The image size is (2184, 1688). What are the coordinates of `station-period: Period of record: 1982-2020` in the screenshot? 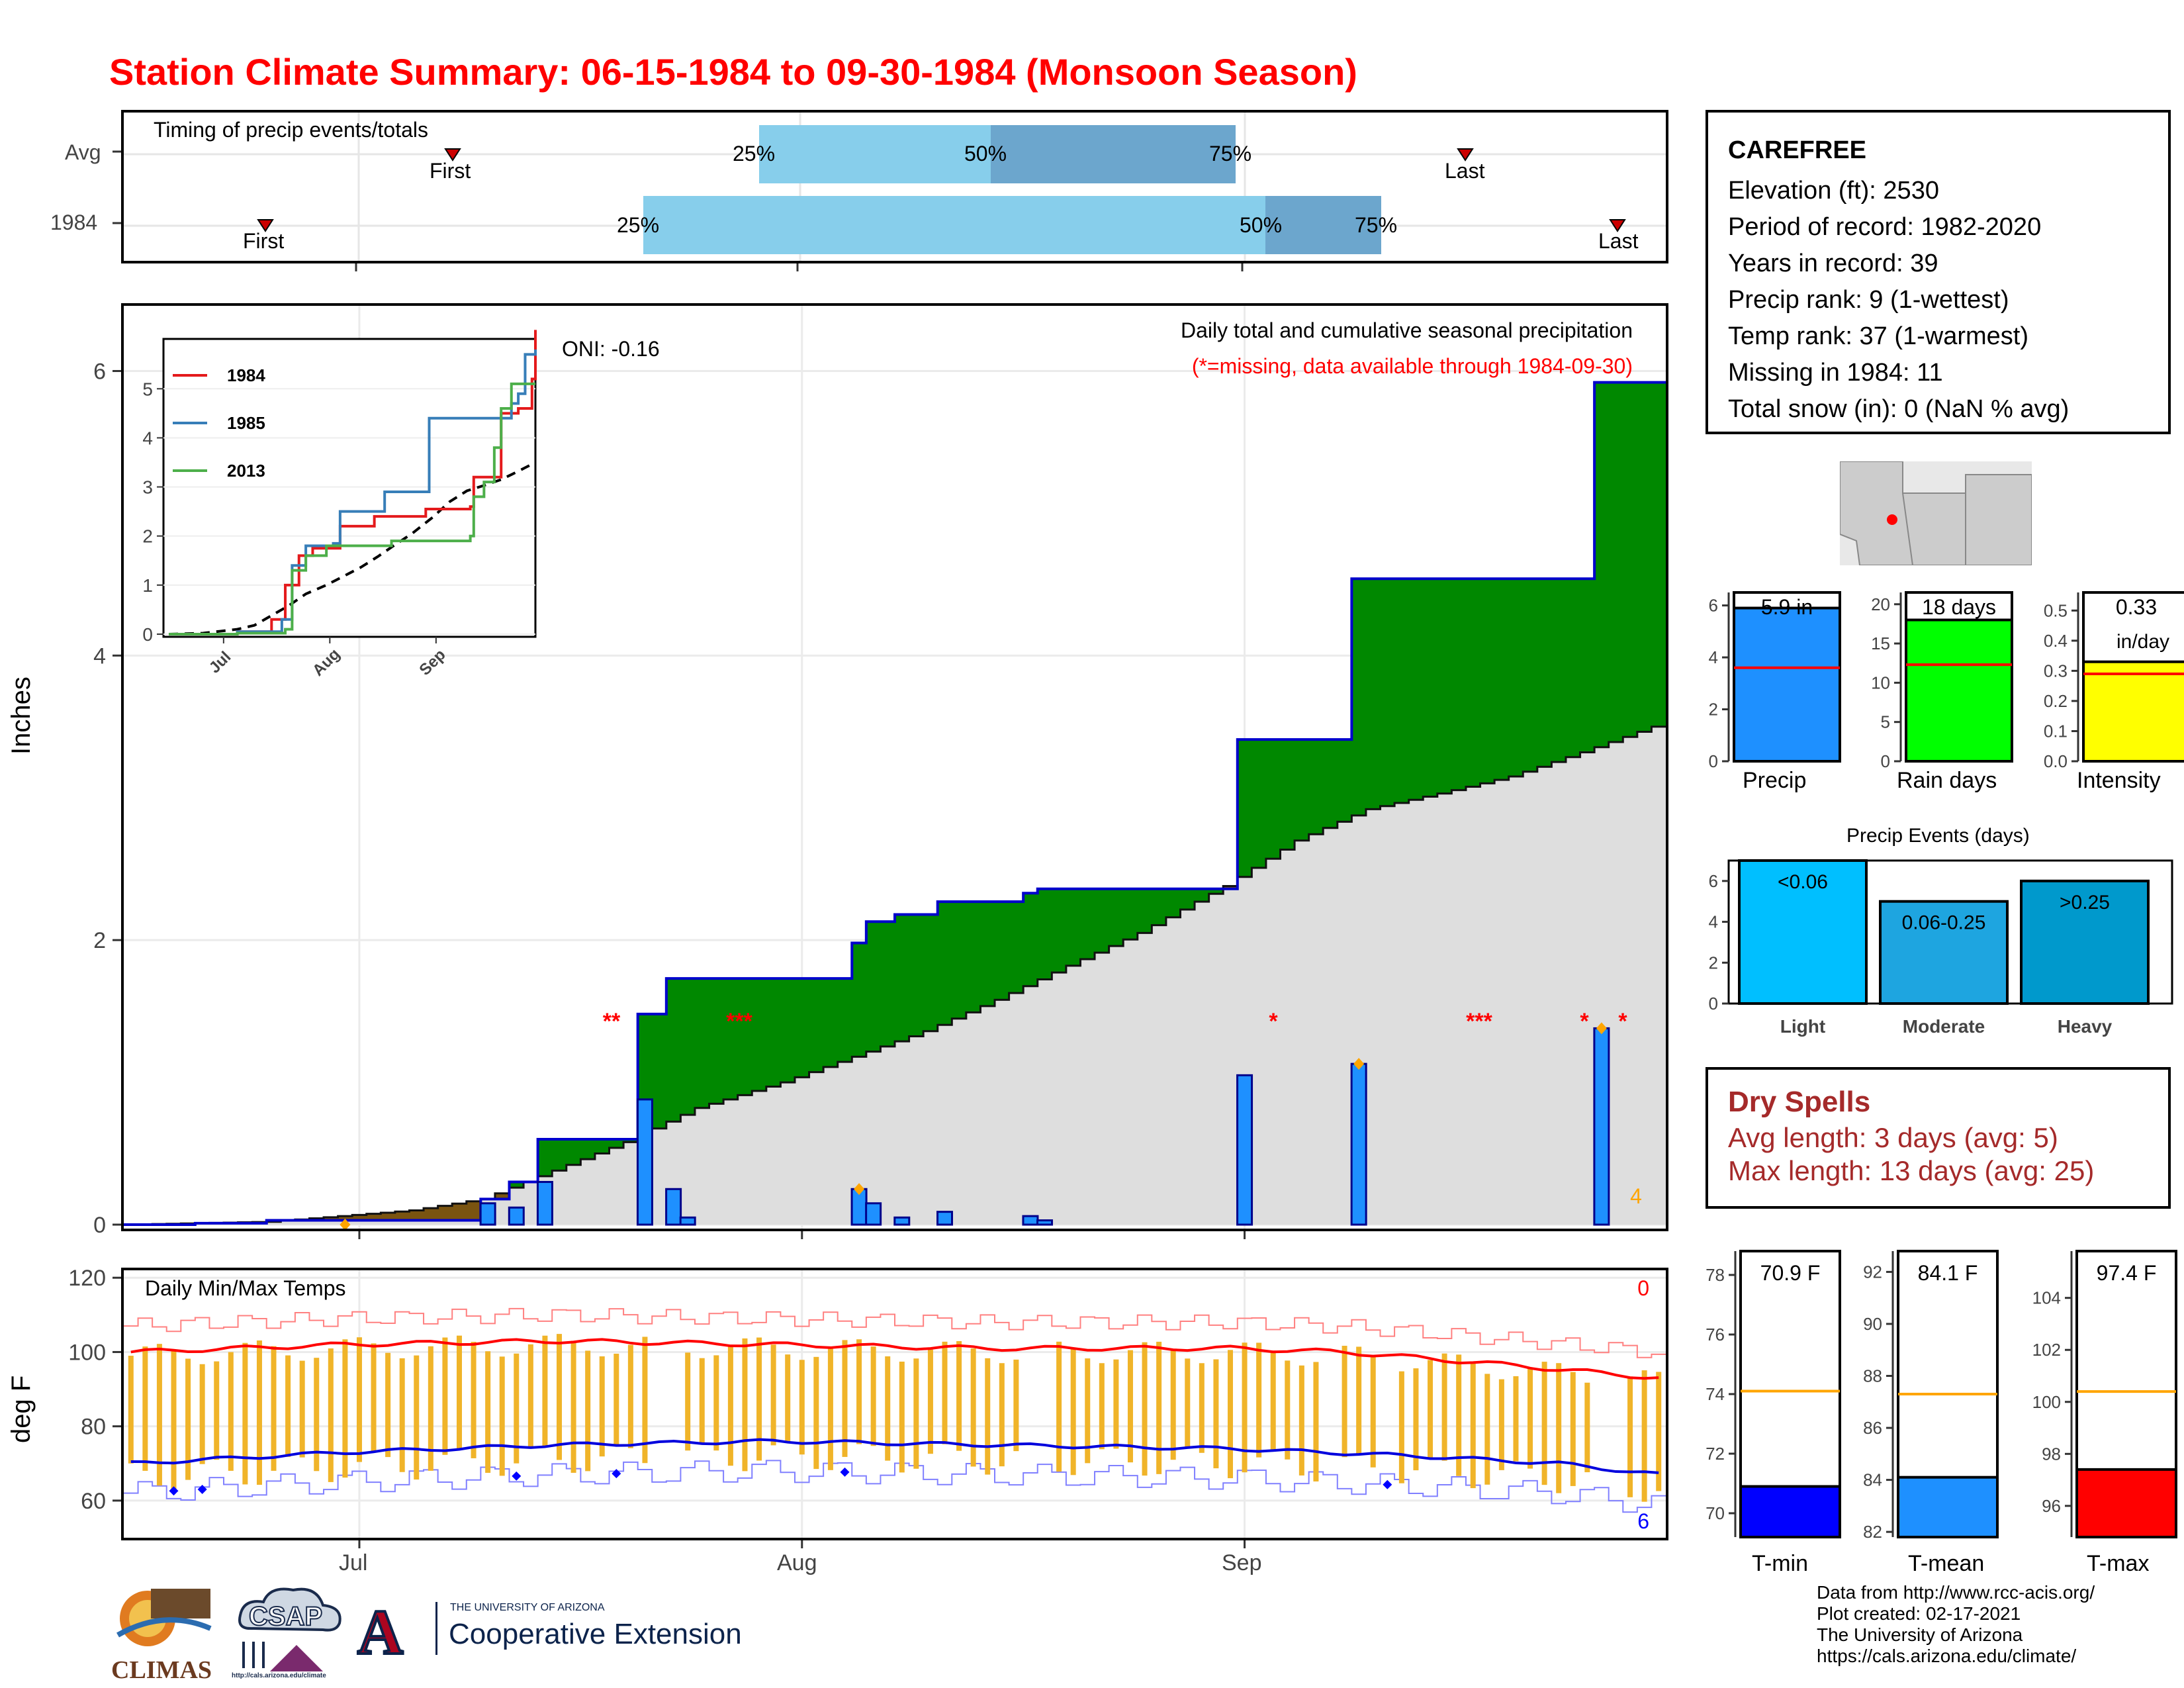 It's located at (1885, 227).